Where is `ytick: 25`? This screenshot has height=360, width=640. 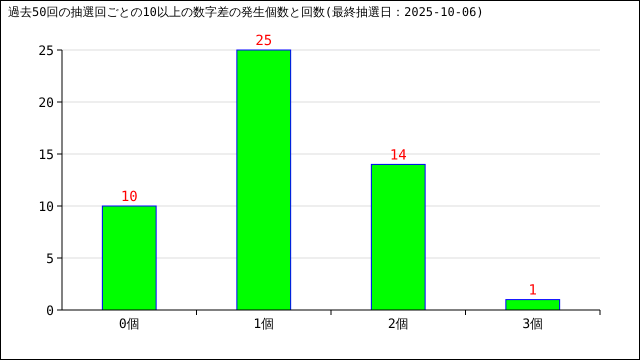 ytick: 25 is located at coordinates (46, 51).